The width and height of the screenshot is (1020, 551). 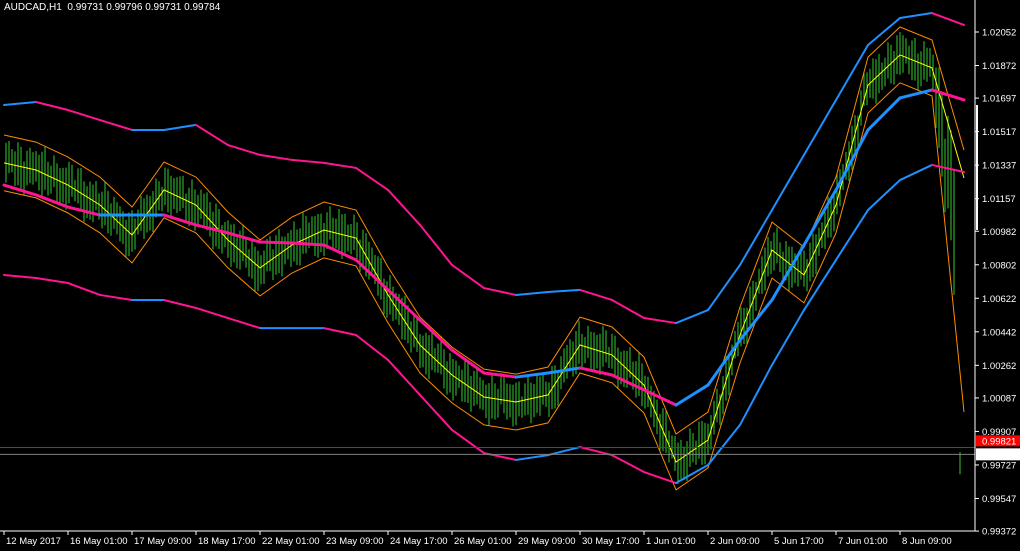 I want to click on price-lines, so click(x=487, y=450).